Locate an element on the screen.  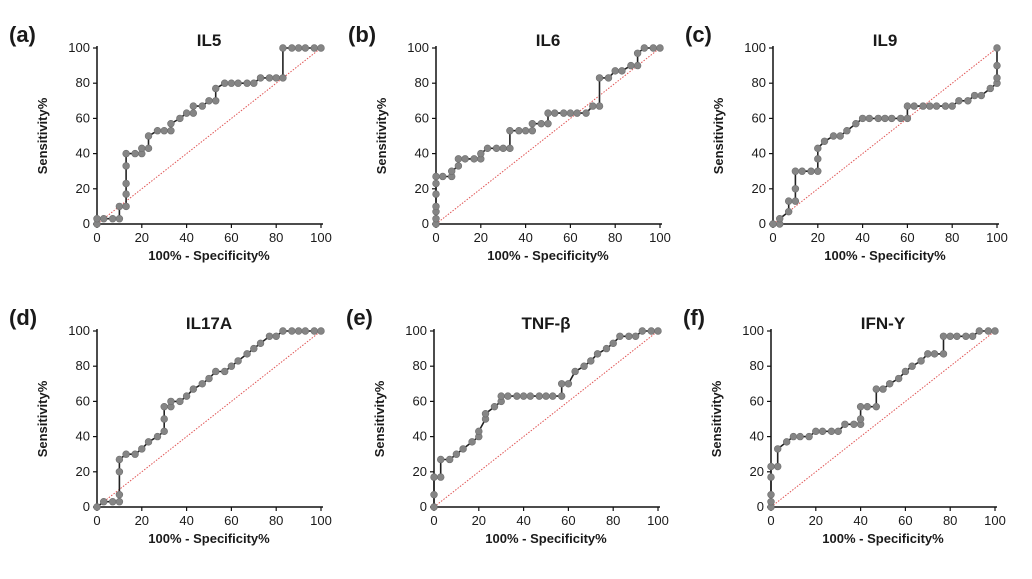
x-tick-label: 0 is located at coordinates (770, 520).